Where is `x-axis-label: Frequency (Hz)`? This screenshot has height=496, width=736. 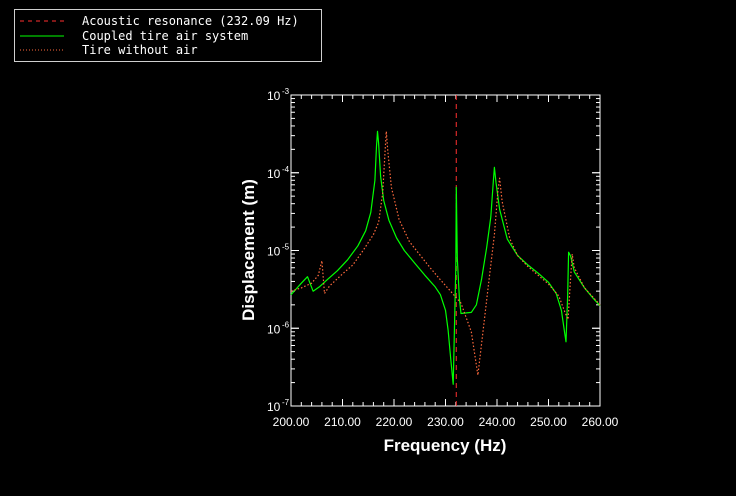 x-axis-label: Frequency (Hz) is located at coordinates (445, 445).